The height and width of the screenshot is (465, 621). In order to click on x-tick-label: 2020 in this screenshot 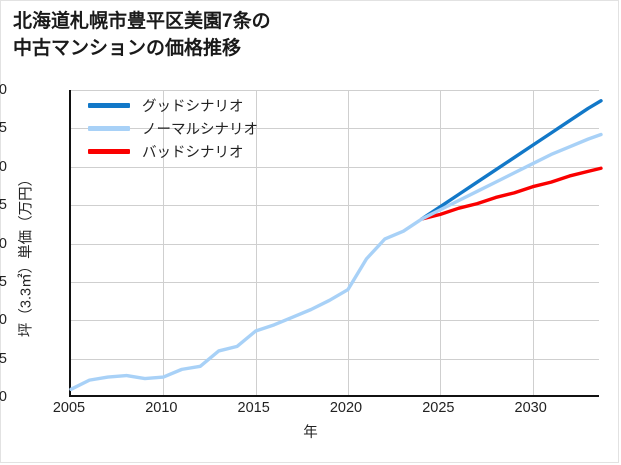, I will do `click(346, 408)`.